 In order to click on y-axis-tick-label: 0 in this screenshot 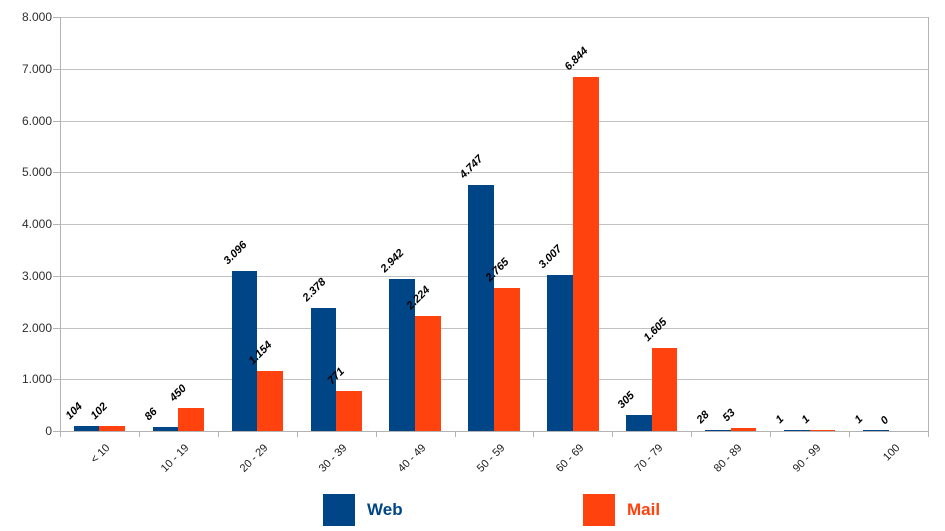, I will do `click(48, 431)`.